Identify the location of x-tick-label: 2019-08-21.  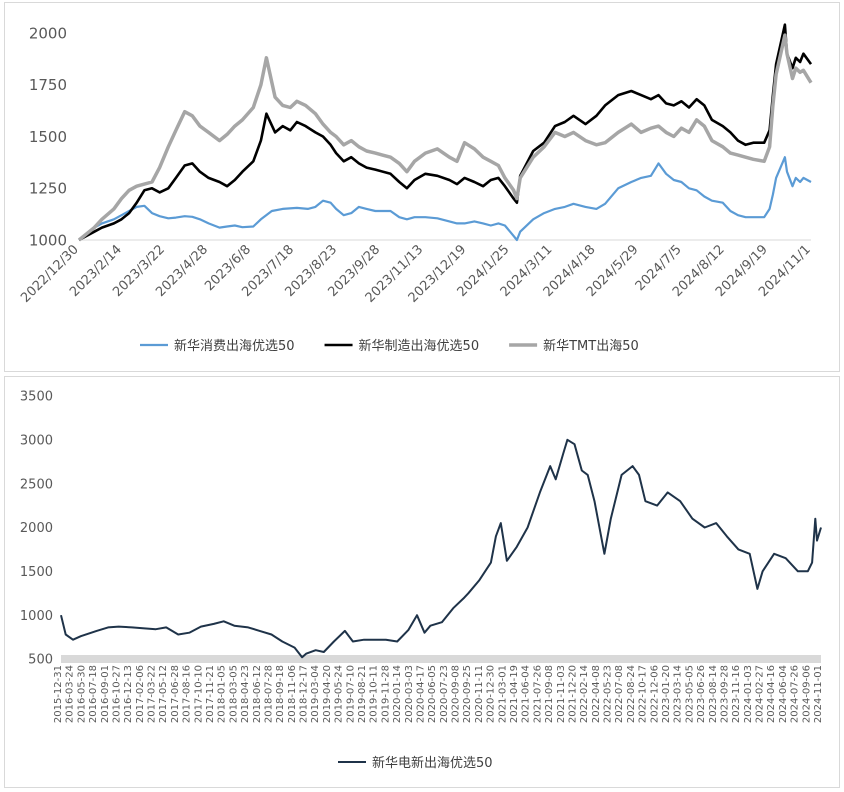
(362, 694).